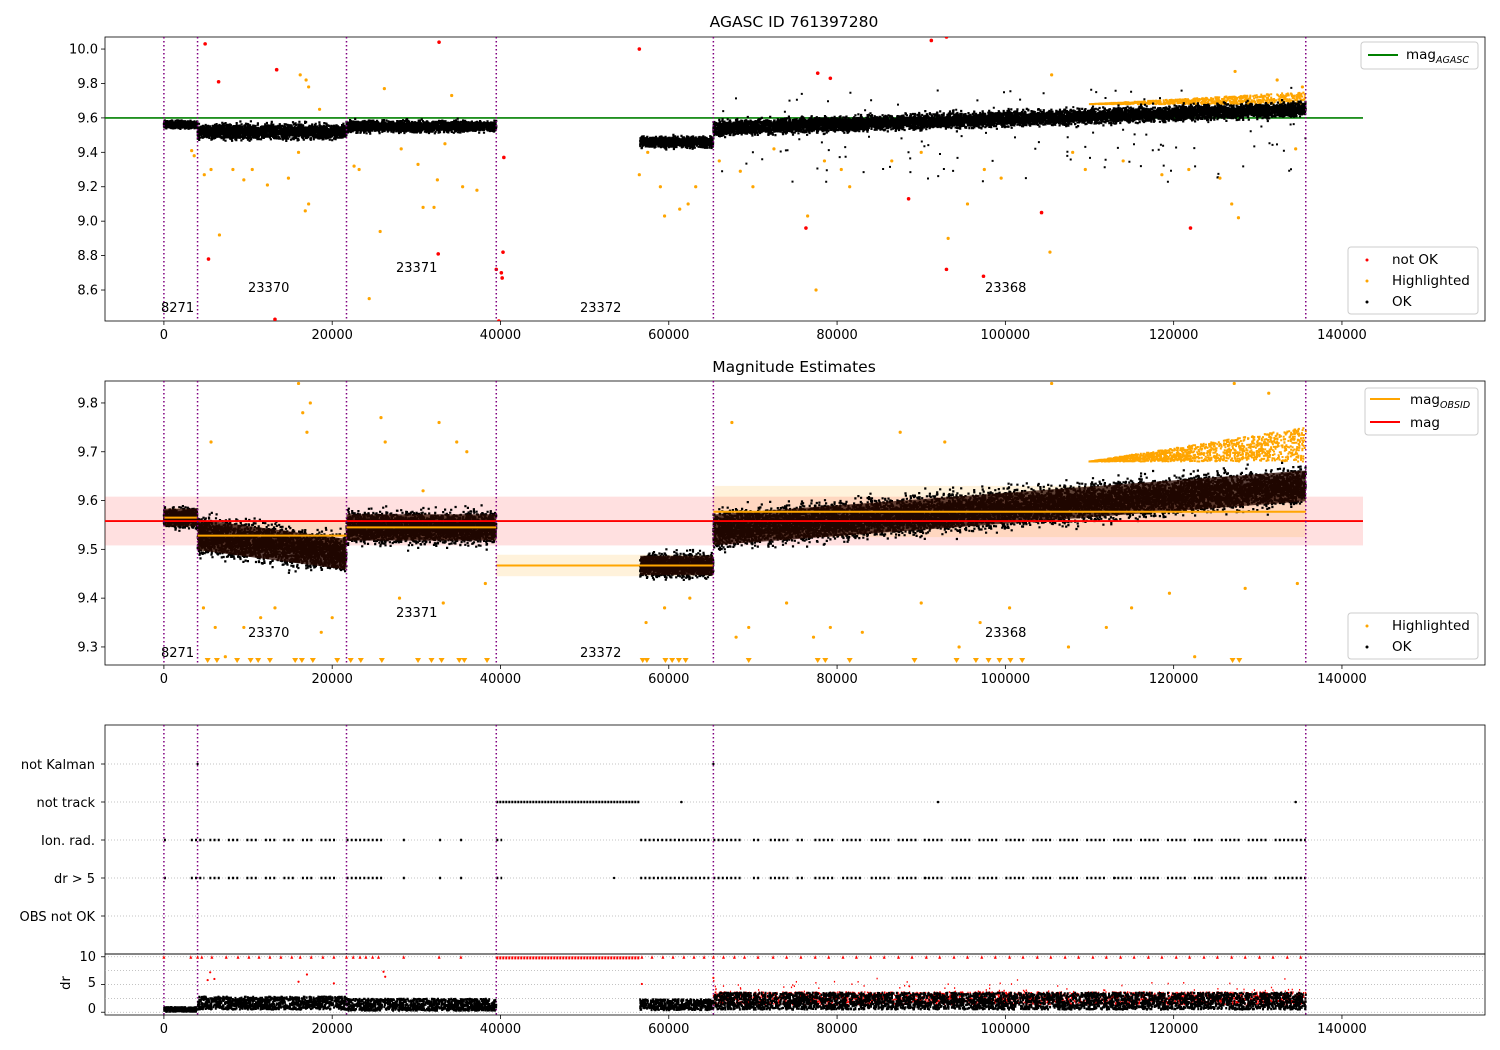 Image resolution: width=1500 pixels, height=1050 pixels. What do you see at coordinates (177, 653) in the screenshot?
I see `mid-annotation-8271: 8271` at bounding box center [177, 653].